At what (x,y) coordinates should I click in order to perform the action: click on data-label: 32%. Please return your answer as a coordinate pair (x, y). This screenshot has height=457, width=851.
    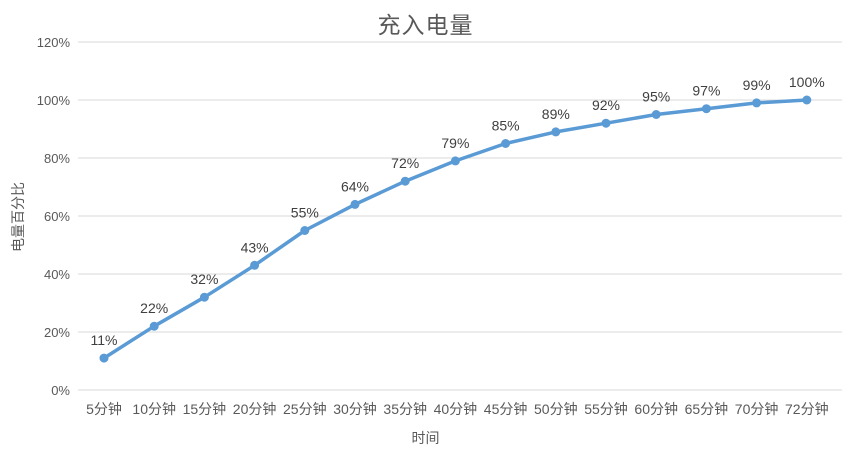
    Looking at the image, I should click on (204, 279).